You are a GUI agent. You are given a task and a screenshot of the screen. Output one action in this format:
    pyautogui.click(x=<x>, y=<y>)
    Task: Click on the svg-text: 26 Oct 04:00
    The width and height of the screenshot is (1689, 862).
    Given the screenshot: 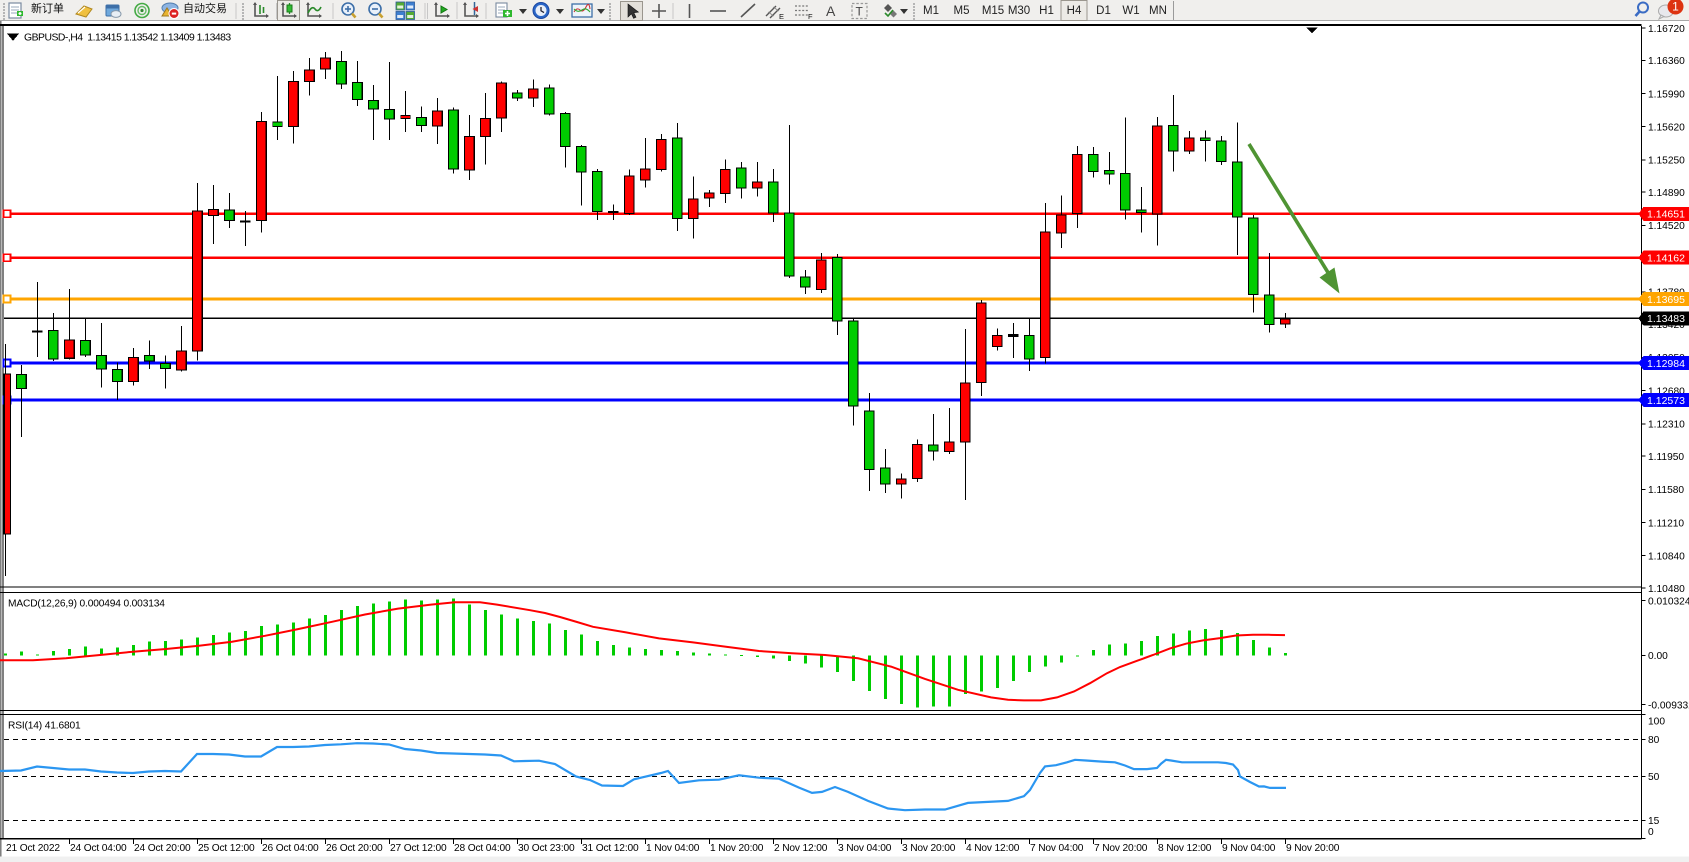 What is the action you would take?
    pyautogui.click(x=290, y=848)
    